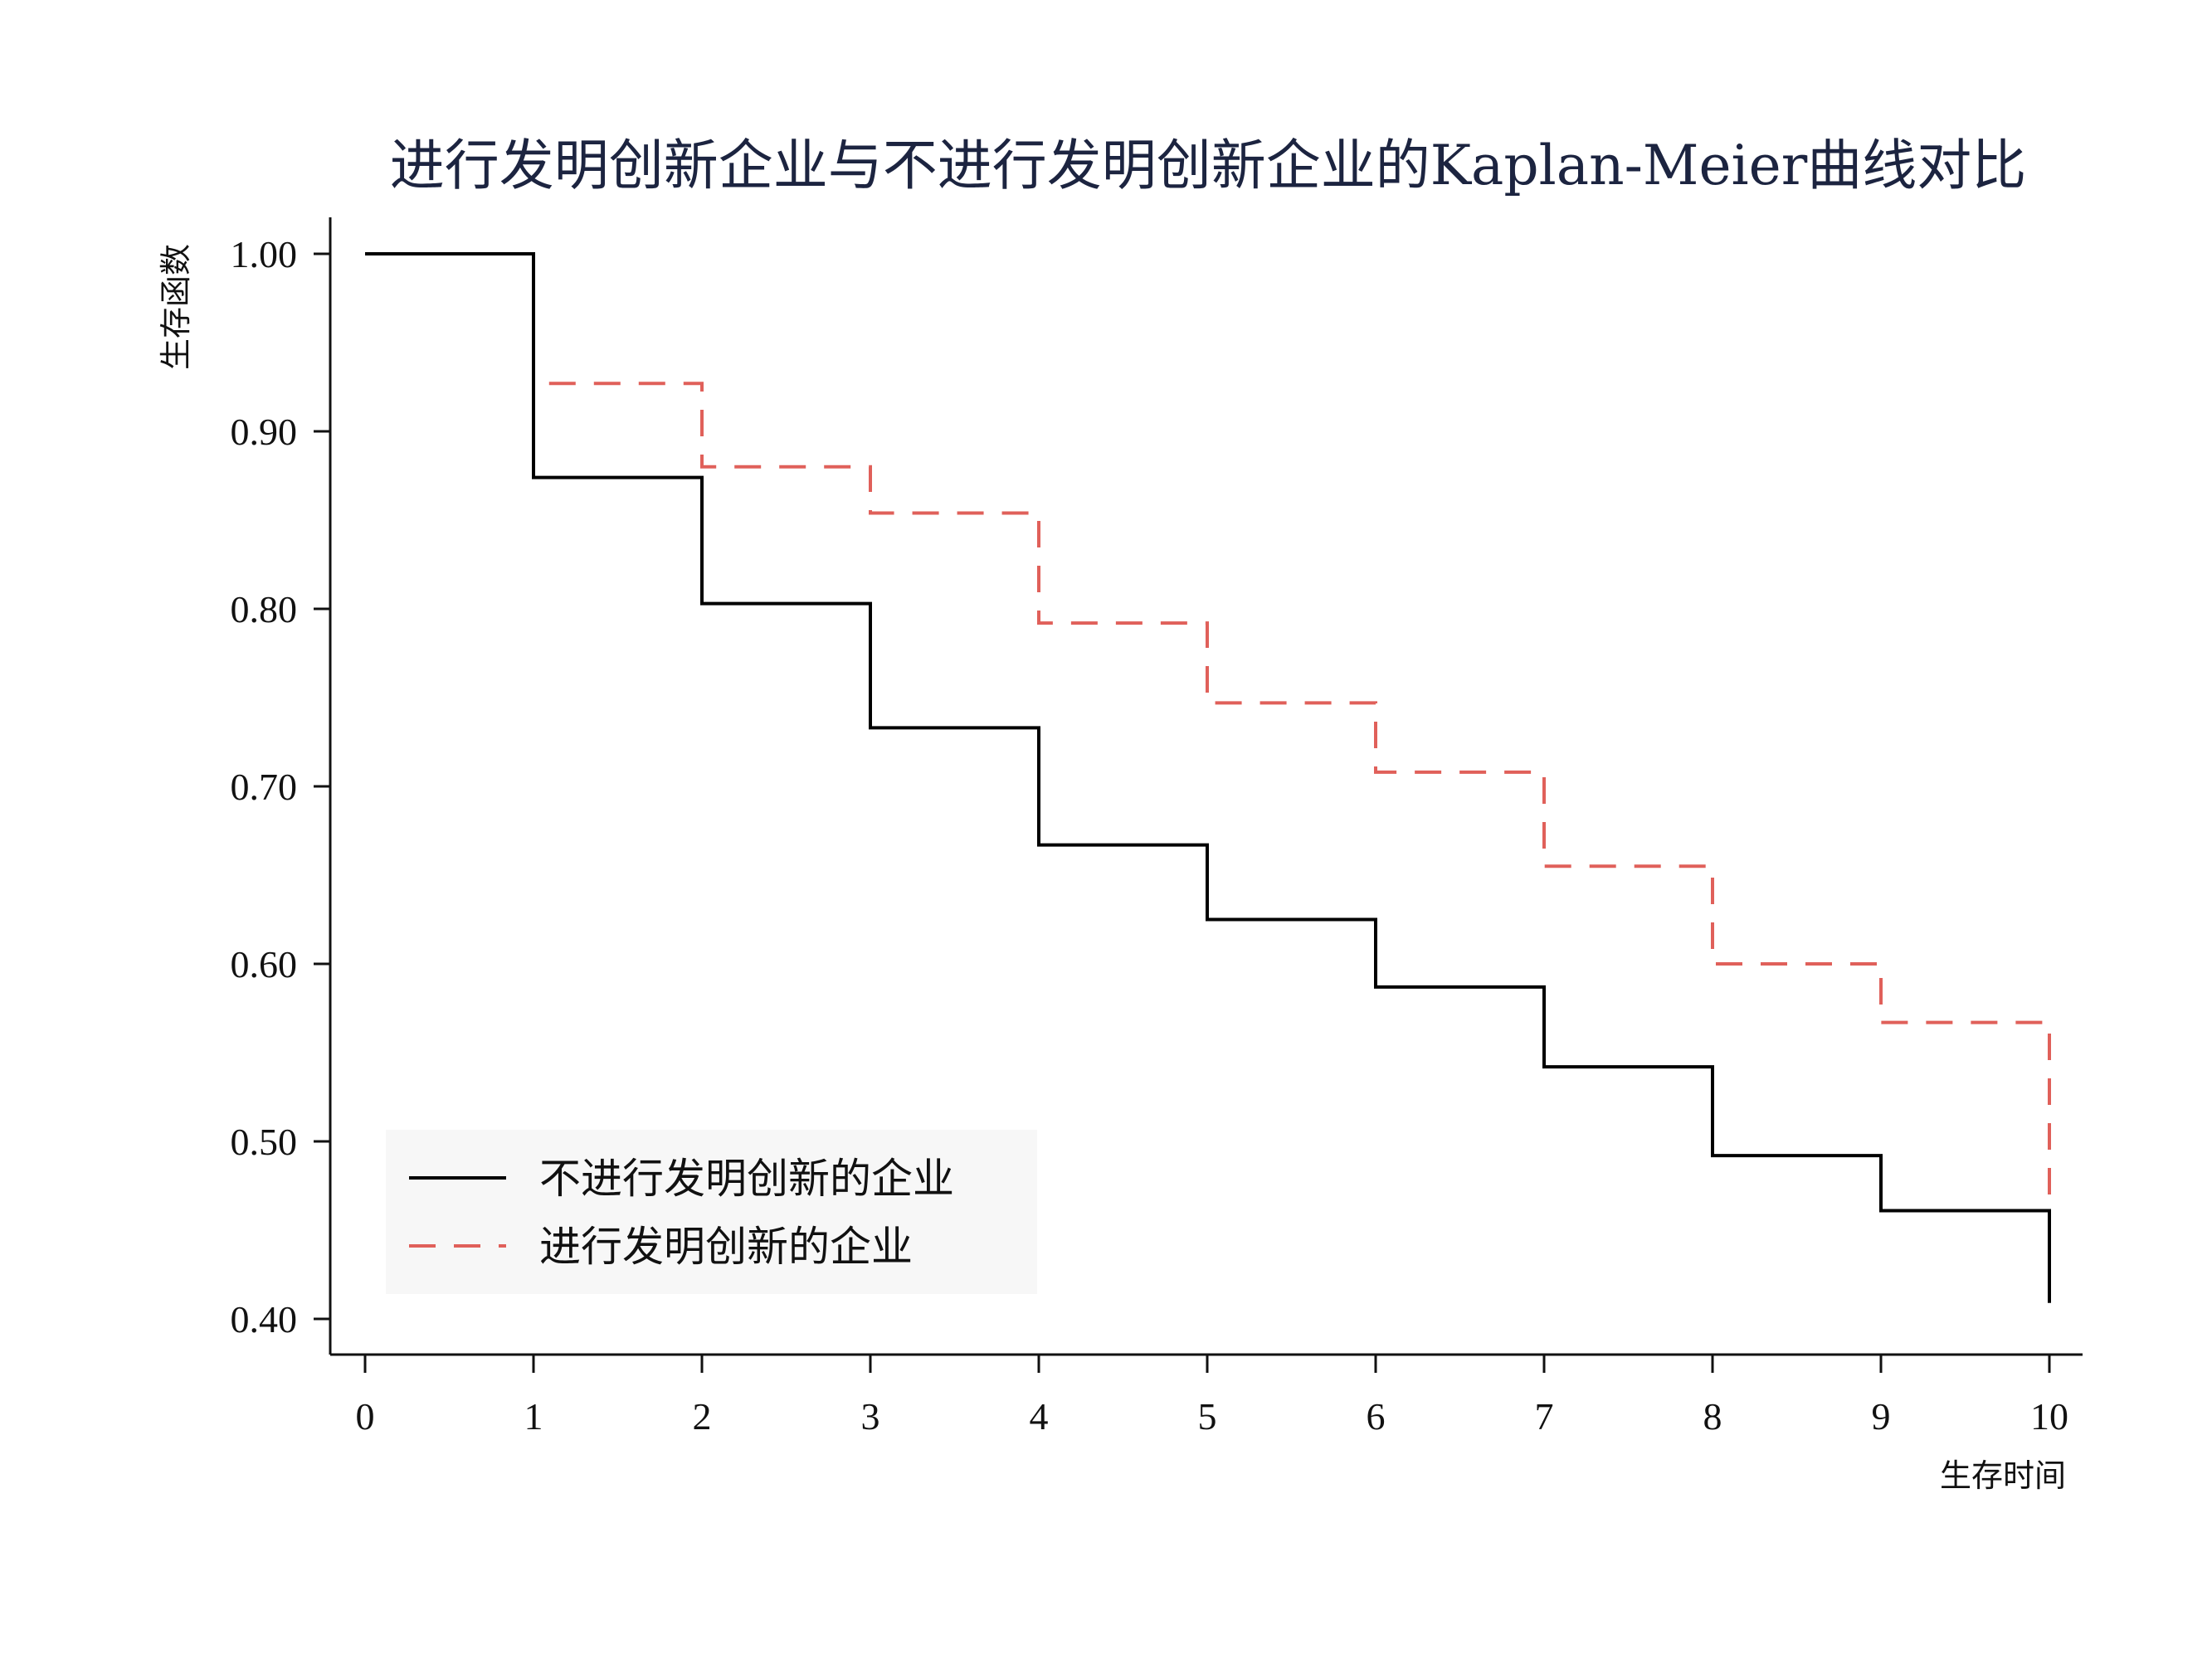 This screenshot has height=1659, width=2212. What do you see at coordinates (264, 609) in the screenshot?
I see `y-tick-label: 0.80` at bounding box center [264, 609].